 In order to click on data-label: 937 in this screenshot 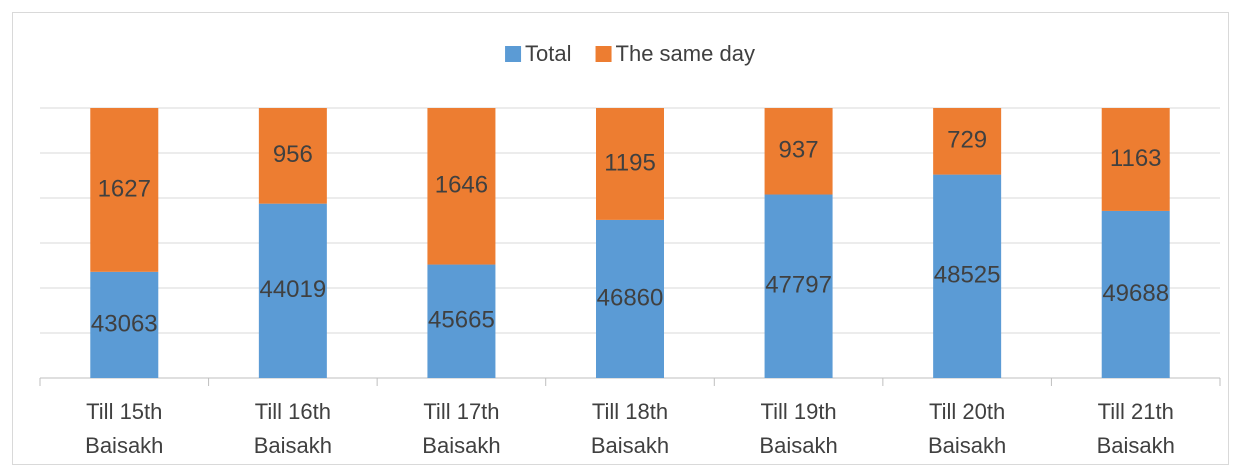, I will do `click(799, 150)`.